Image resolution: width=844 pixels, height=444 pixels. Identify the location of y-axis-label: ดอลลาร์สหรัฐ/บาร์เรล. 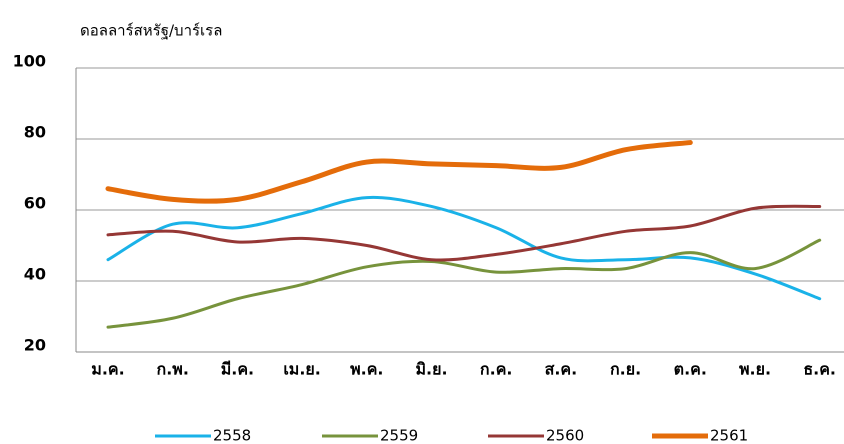
(151, 31).